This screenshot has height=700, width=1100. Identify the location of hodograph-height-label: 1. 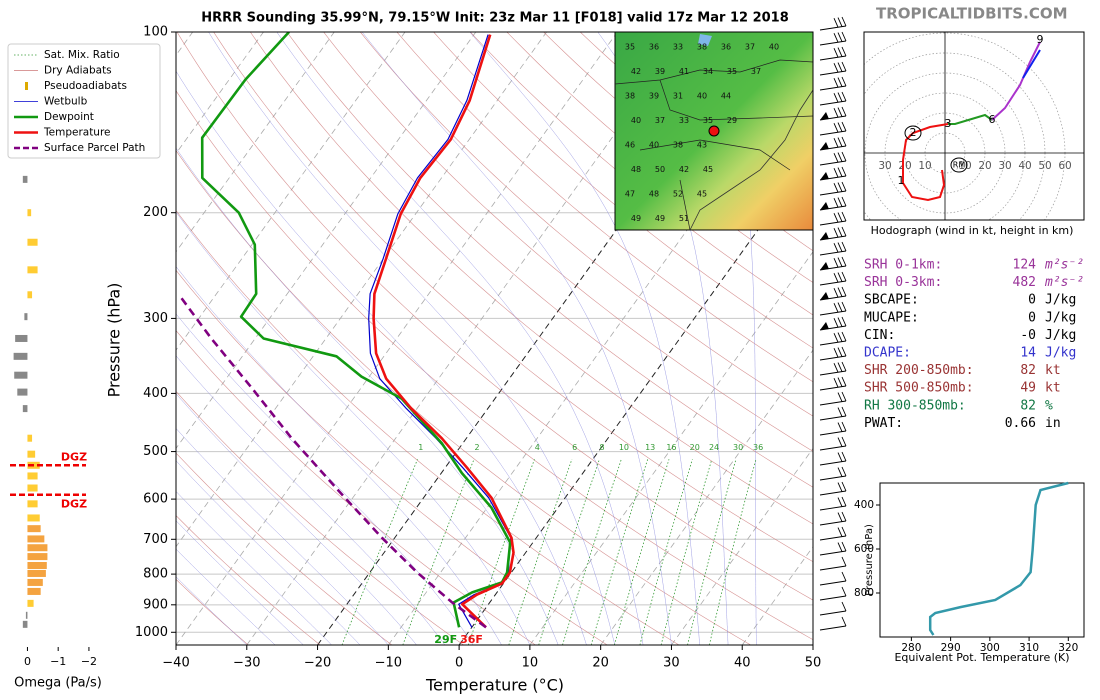
(901, 180).